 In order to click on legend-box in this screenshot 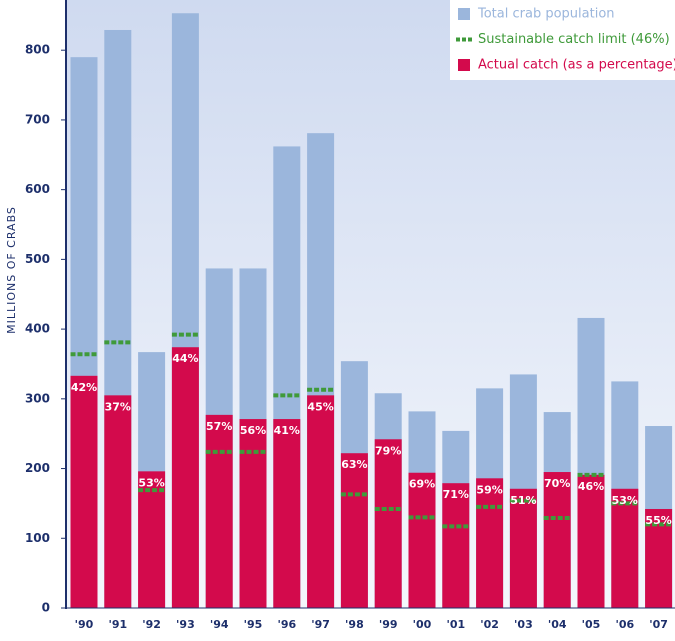, I will do `click(562, 40)`.